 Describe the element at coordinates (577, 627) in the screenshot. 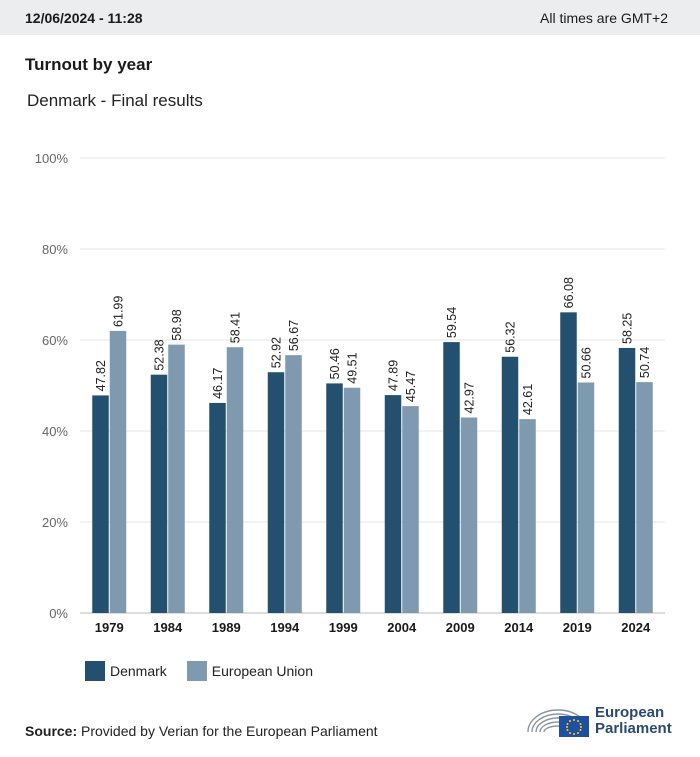

I see `x-tick-label: 2019` at that location.